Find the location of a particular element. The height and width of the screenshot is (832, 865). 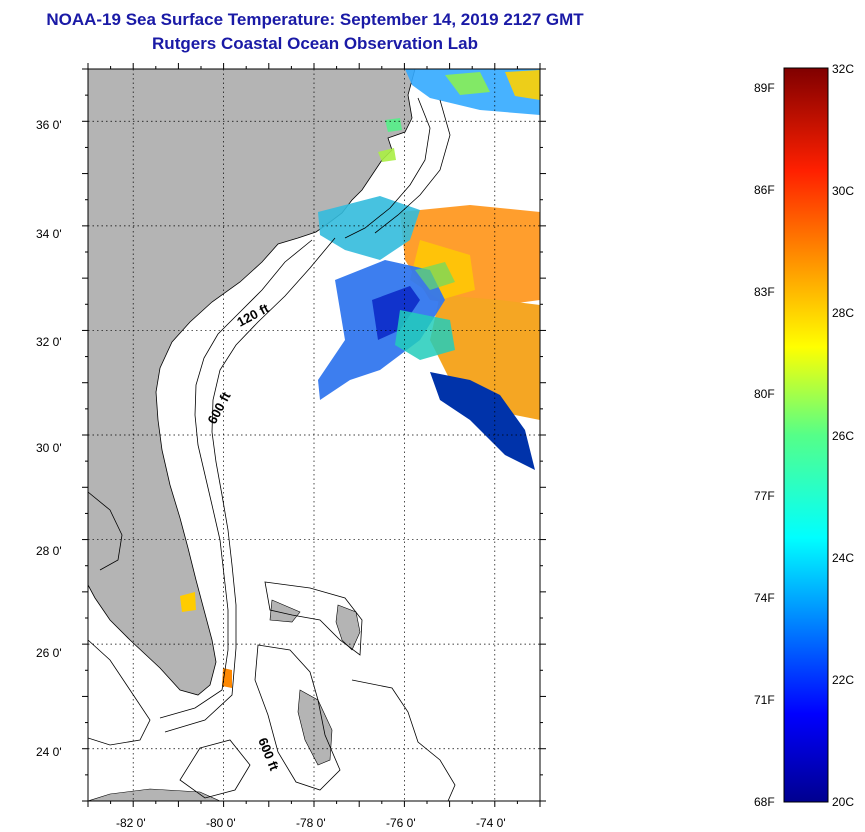

colorbar-c-label: 26C is located at coordinates (843, 436).